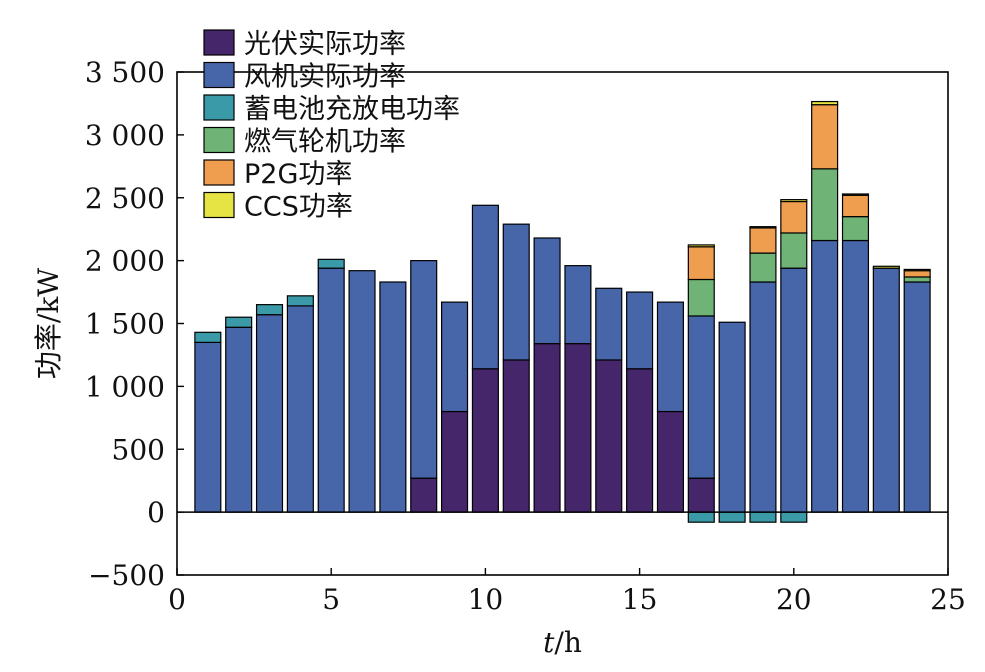 The image size is (985, 672). Describe the element at coordinates (609, 324) in the screenshot. I see `bar-segment-s1-x14` at that location.